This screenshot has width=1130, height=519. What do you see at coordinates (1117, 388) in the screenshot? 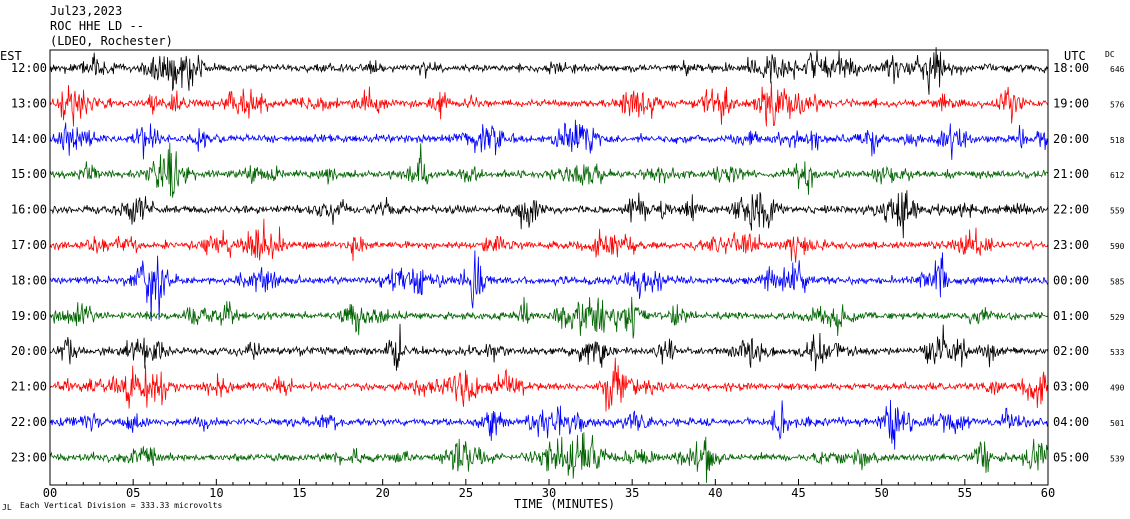
I see `dc-value: 490` at bounding box center [1117, 388].